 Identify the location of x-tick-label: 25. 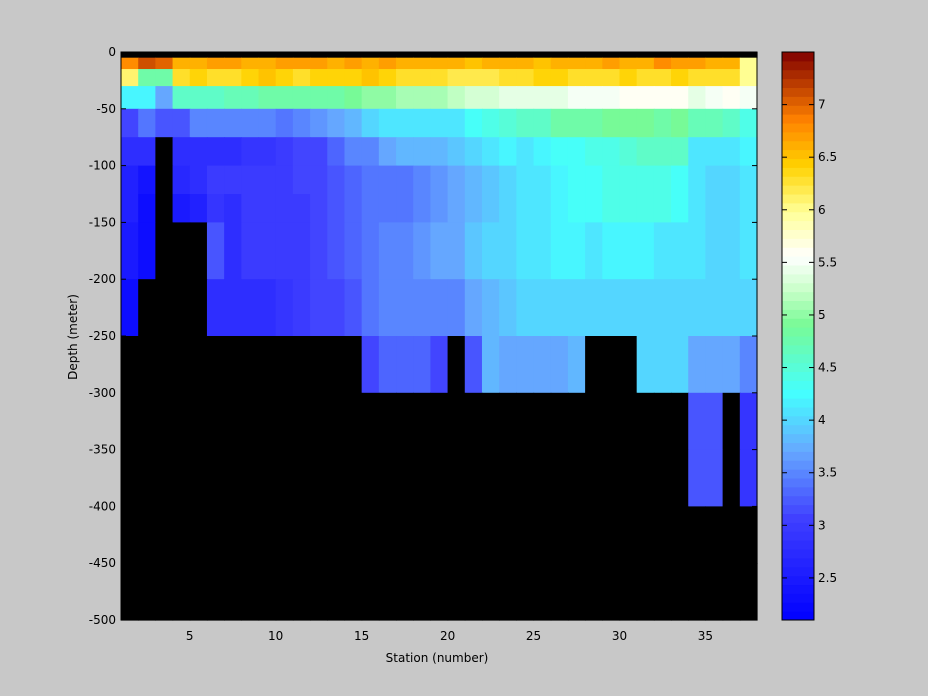
(533, 636).